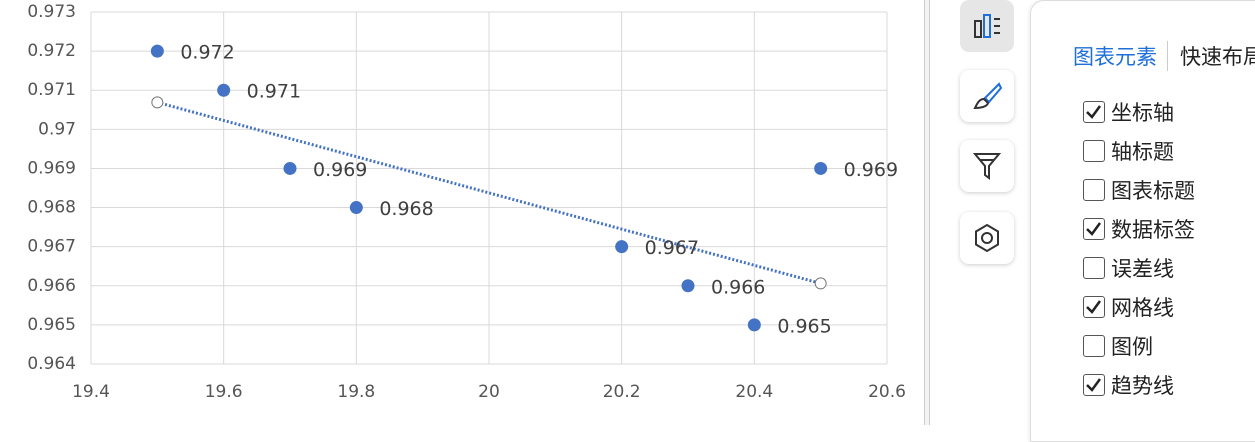 The width and height of the screenshot is (1255, 442). What do you see at coordinates (51, 208) in the screenshot?
I see `y-tick-label: 0.968` at bounding box center [51, 208].